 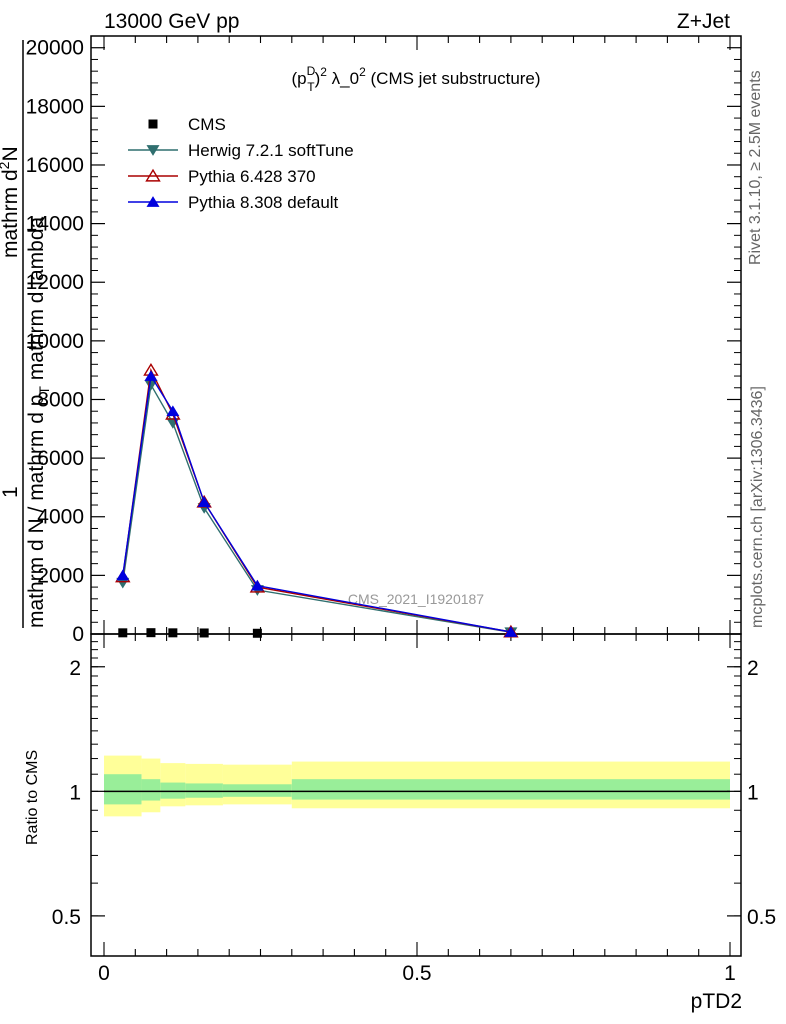 I want to click on plot-title-lambda-power: 2, so click(x=362, y=72).